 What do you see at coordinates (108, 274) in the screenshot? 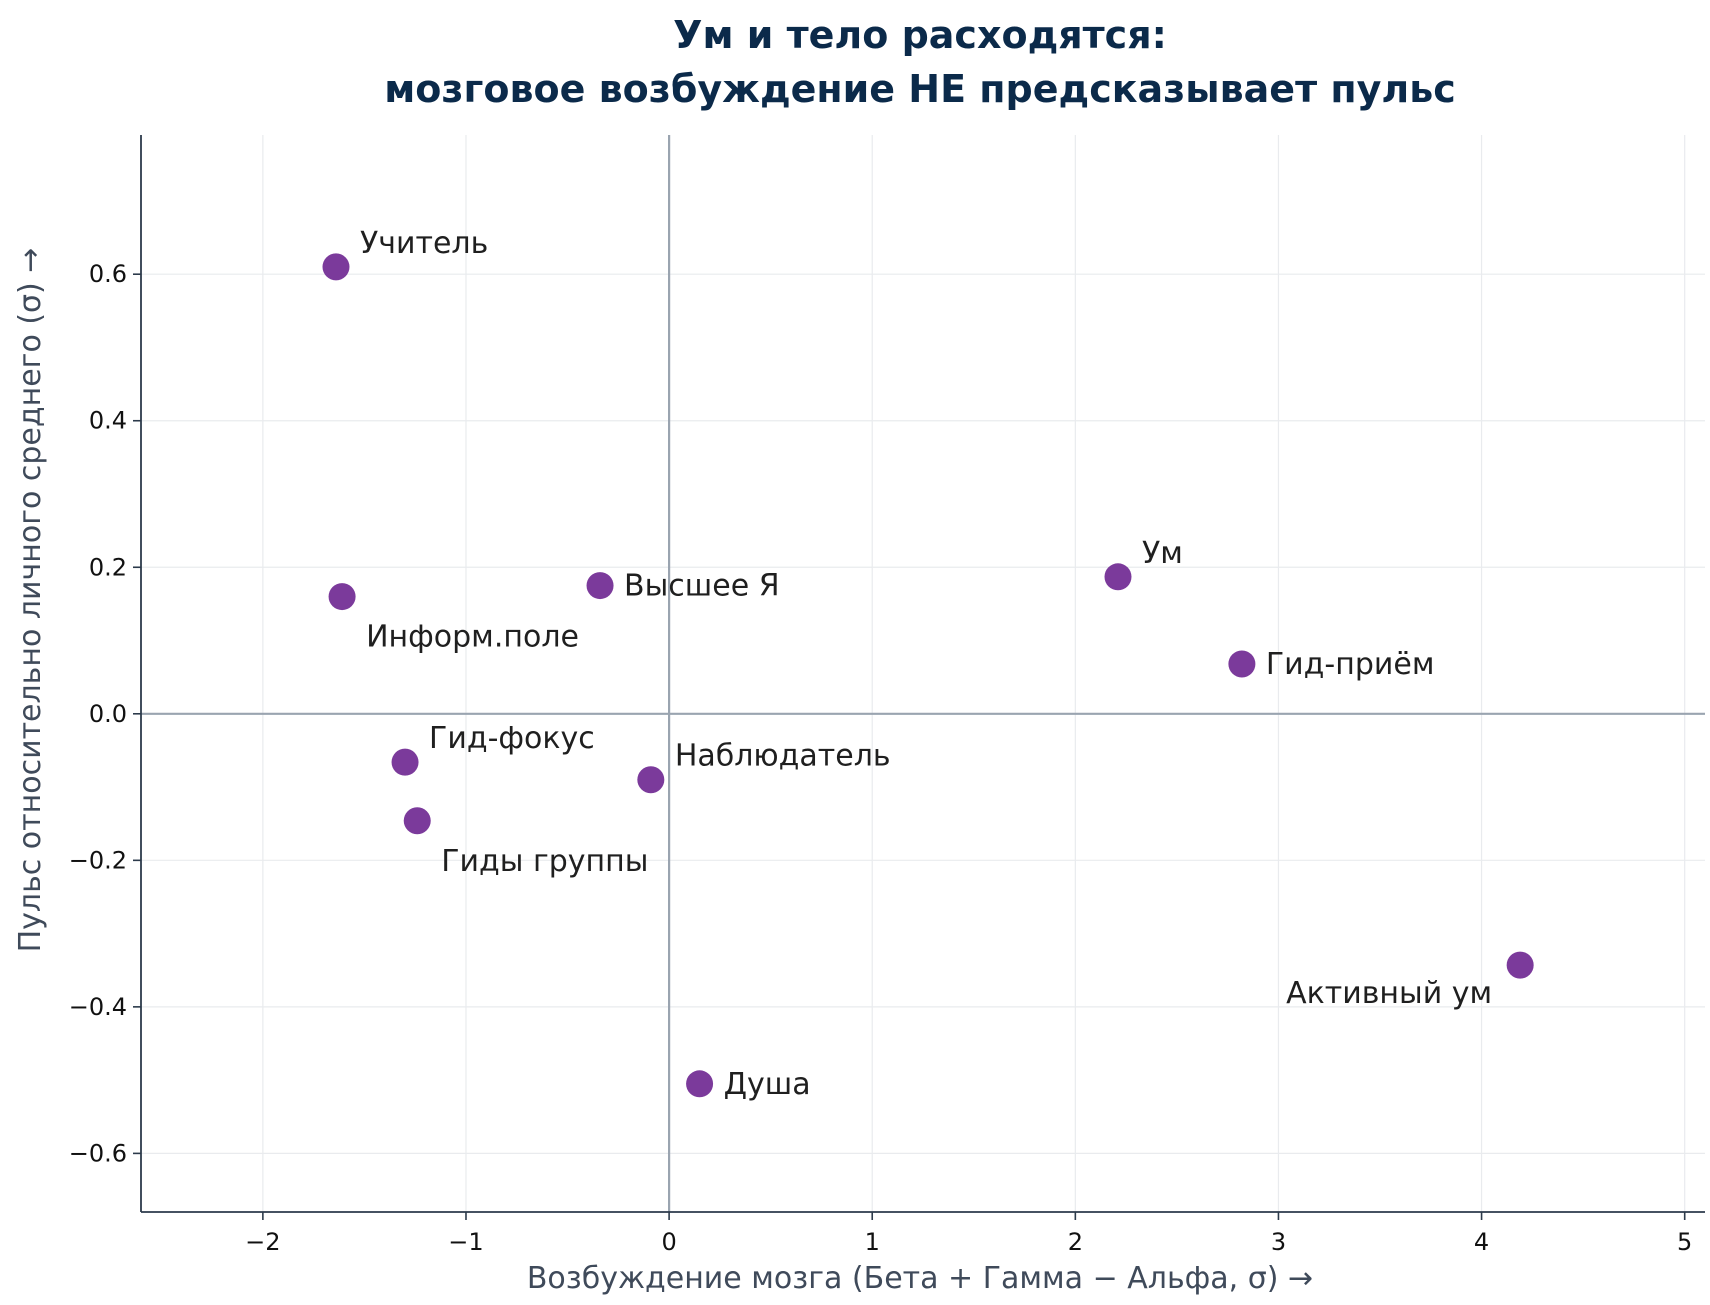
I see `y-tick-label: 0.6` at bounding box center [108, 274].